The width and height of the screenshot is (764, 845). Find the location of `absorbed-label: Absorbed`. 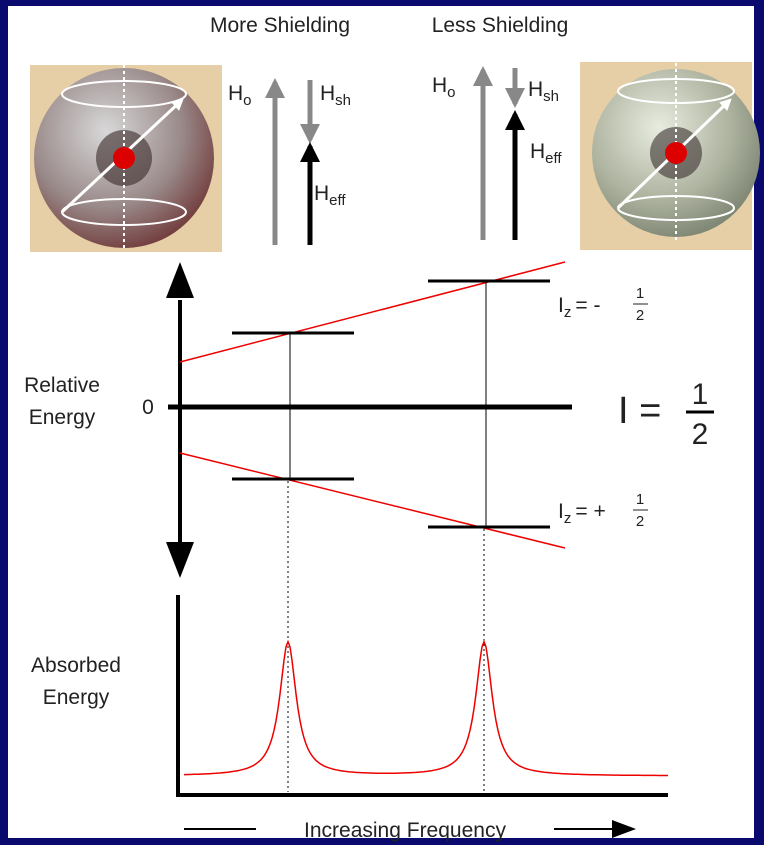

absorbed-label: Absorbed is located at coordinates (76, 665).